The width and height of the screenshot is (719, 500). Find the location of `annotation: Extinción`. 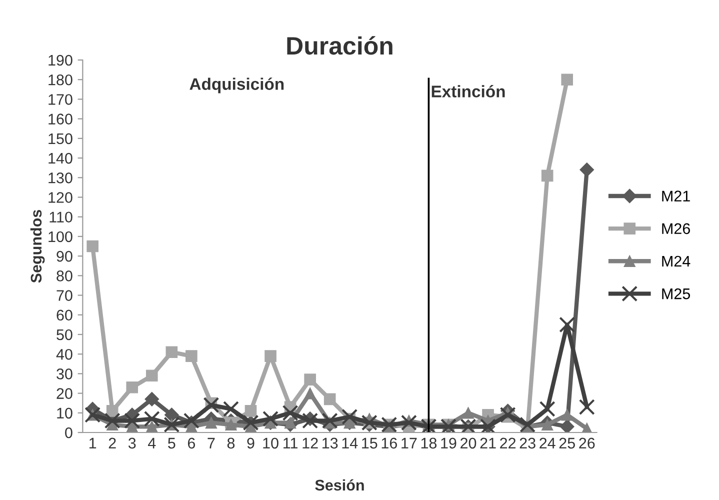

annotation: Extinción is located at coordinates (468, 91).